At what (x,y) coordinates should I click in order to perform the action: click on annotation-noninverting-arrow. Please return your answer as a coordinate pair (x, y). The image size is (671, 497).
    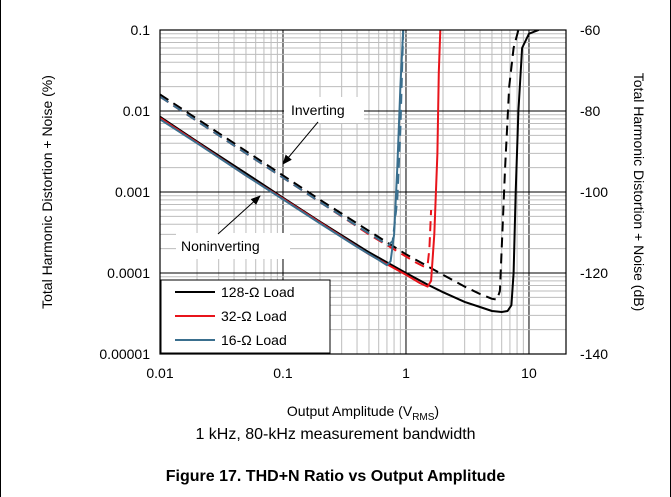
    Looking at the image, I should click on (239, 215).